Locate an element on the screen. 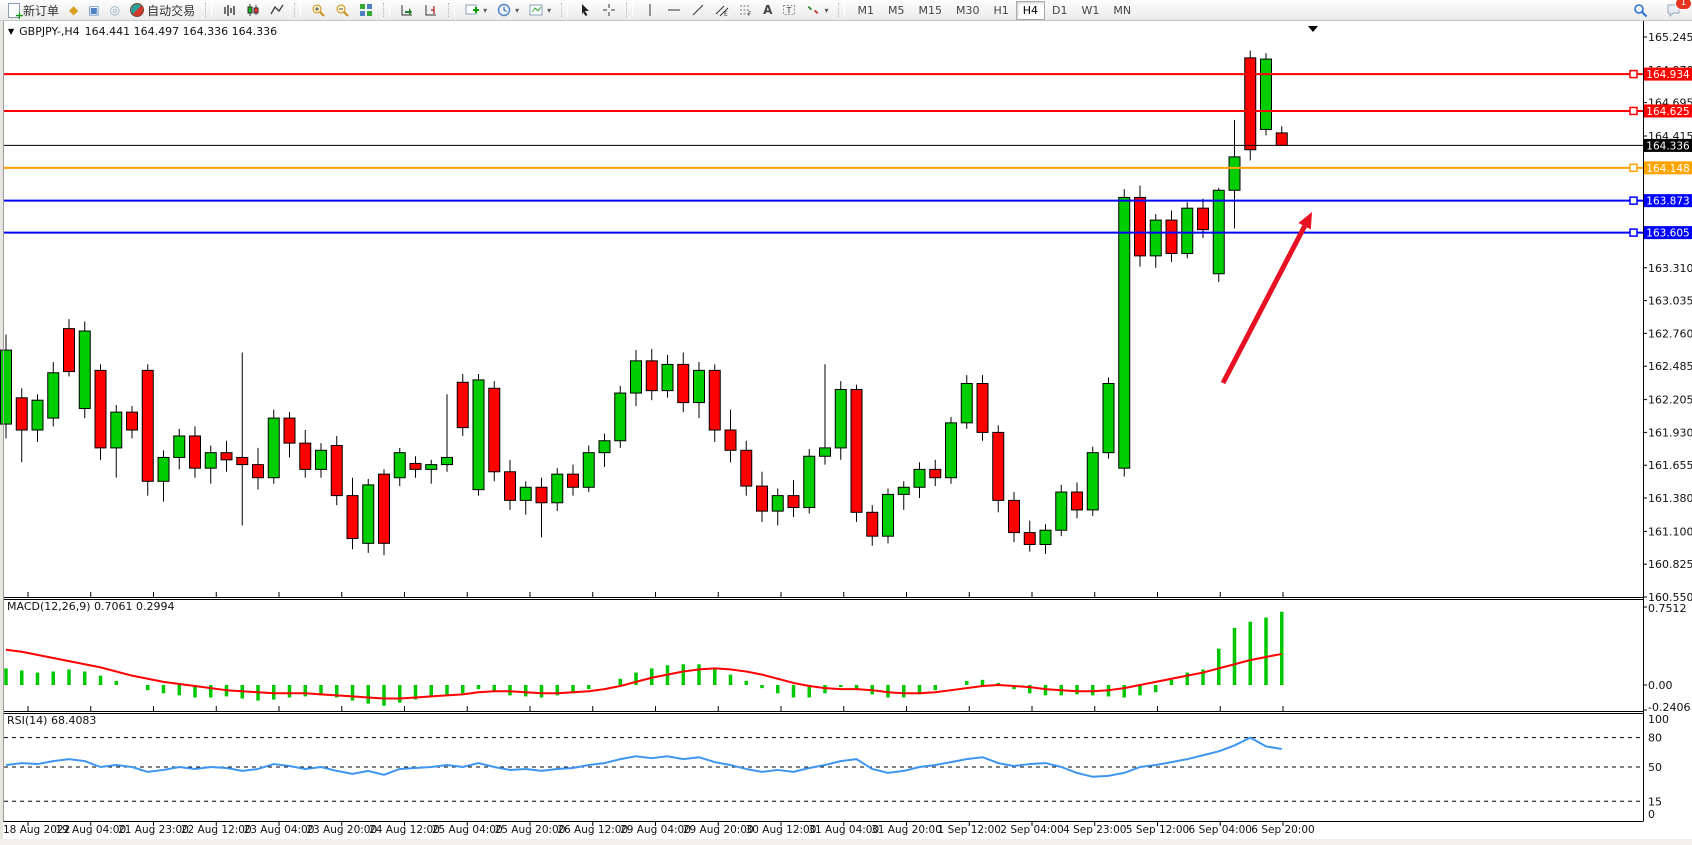 This screenshot has width=1692, height=845. svg-text: 21 Aug 23:00 is located at coordinates (153, 830).